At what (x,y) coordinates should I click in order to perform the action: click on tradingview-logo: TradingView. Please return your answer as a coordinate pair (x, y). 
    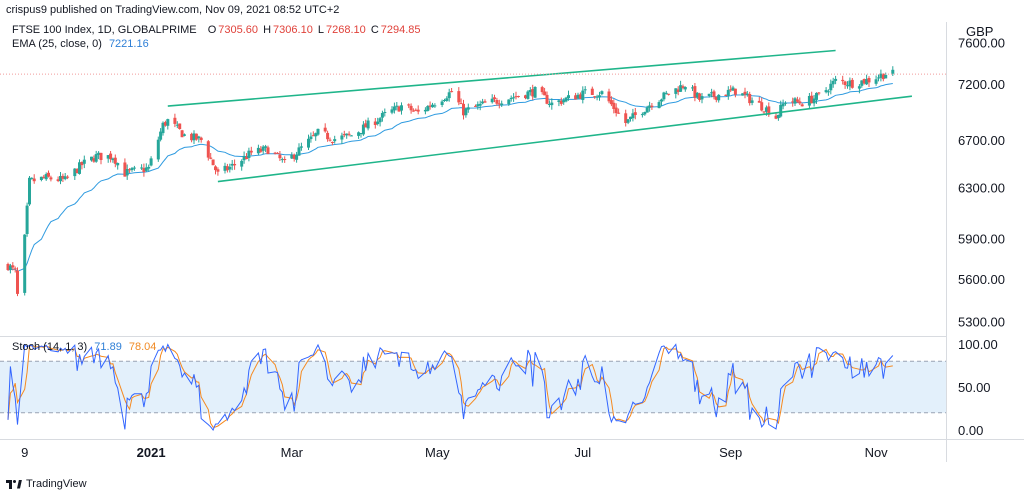
    Looking at the image, I should click on (46, 484).